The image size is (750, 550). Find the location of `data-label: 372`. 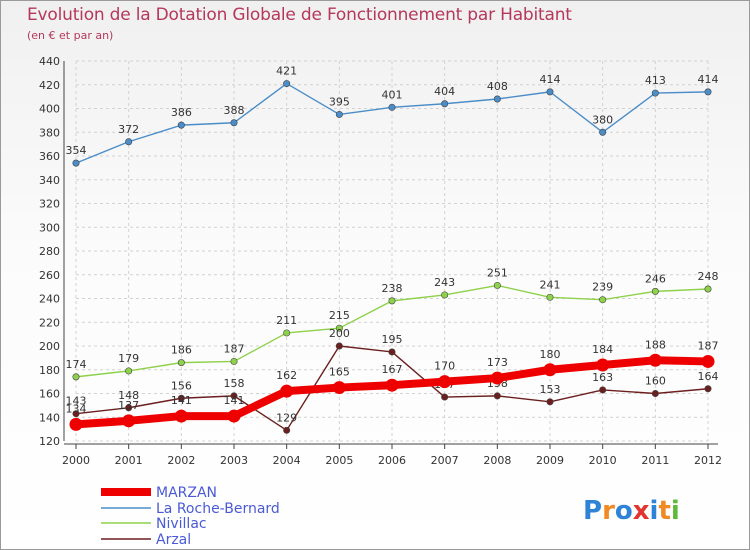

data-label: 372 is located at coordinates (128, 129).